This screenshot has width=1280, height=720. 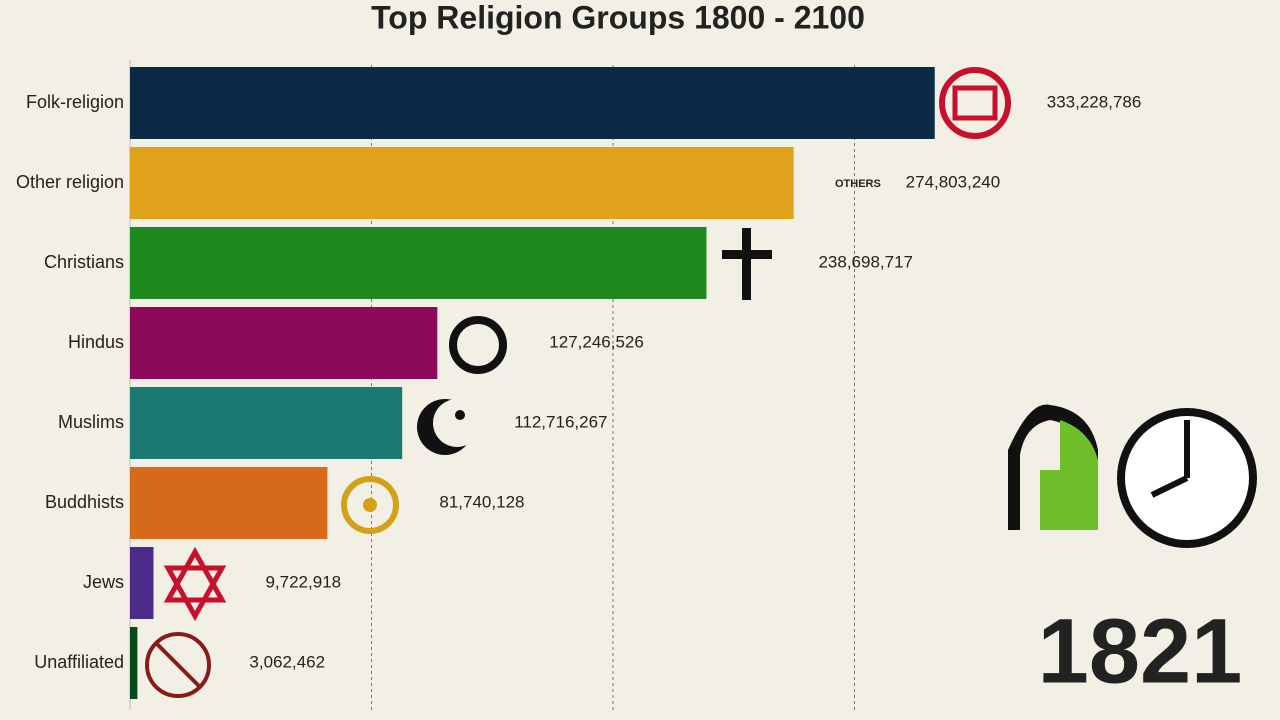 I want to click on value-label: 127,246,526, so click(x=596, y=341).